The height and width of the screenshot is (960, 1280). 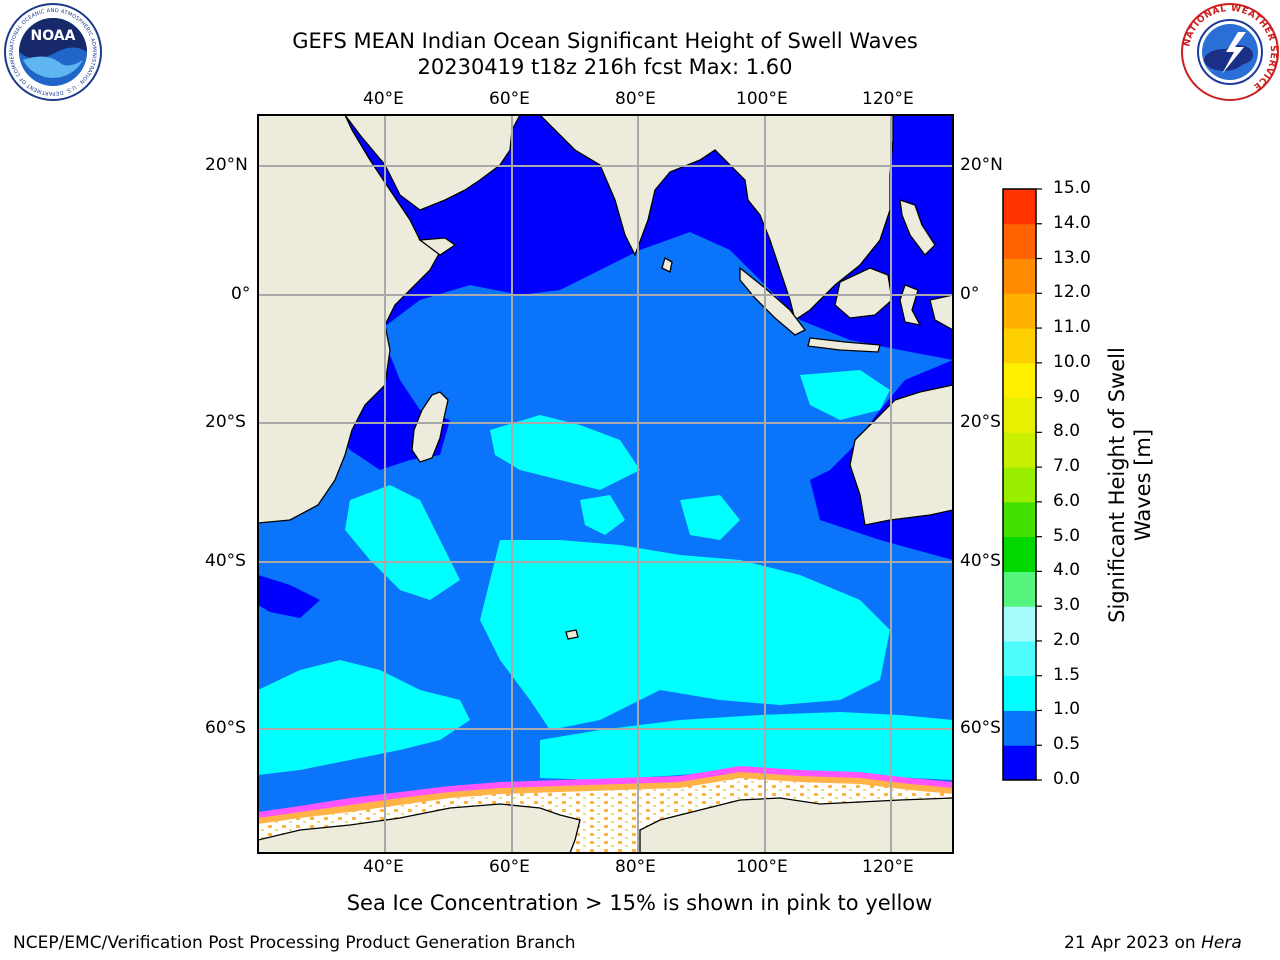 I want to click on lat-label-left-20n: 20°N, so click(x=226, y=165).